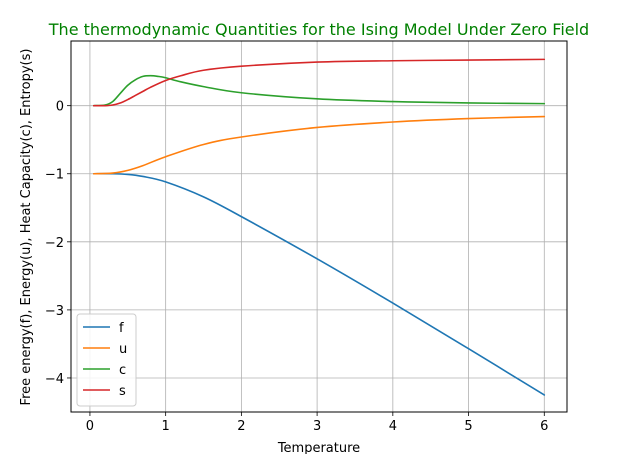 This screenshot has height=454, width=621. I want to click on legend-label-c: c, so click(122, 370).